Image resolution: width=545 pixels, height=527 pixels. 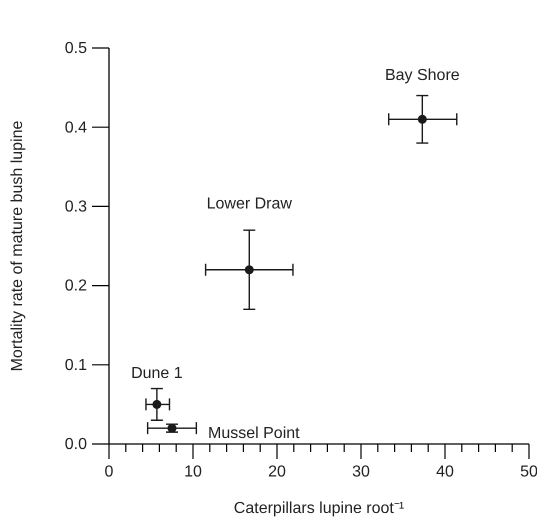 I want to click on x-tick-label: 30, so click(x=361, y=471).